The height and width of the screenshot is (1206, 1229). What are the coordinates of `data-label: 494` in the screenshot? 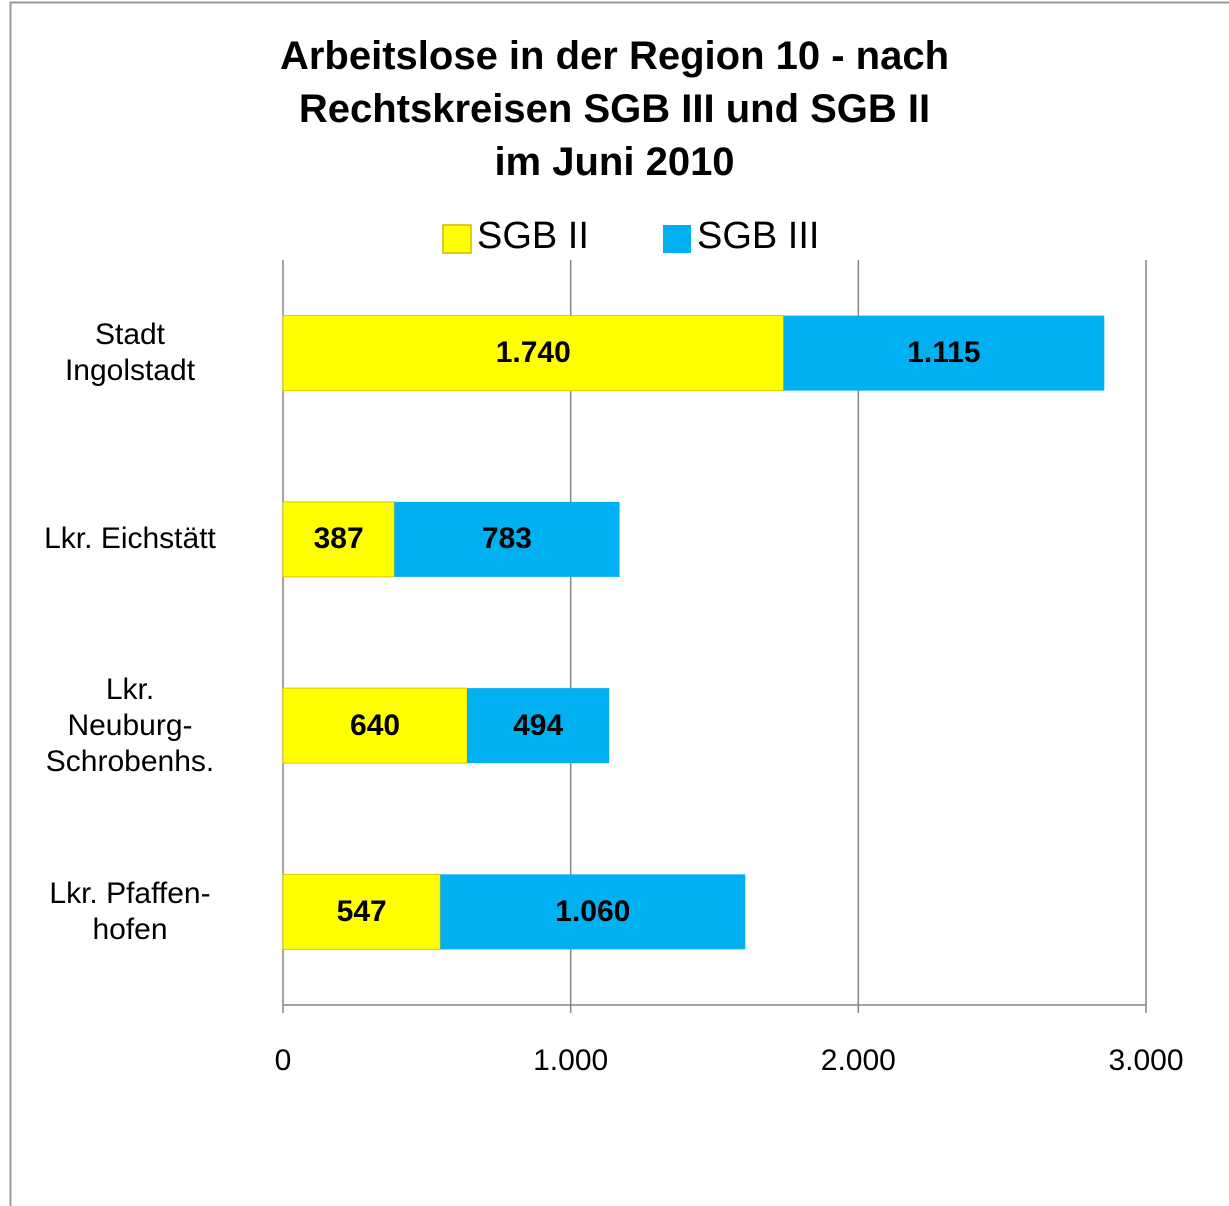 It's located at (538, 725).